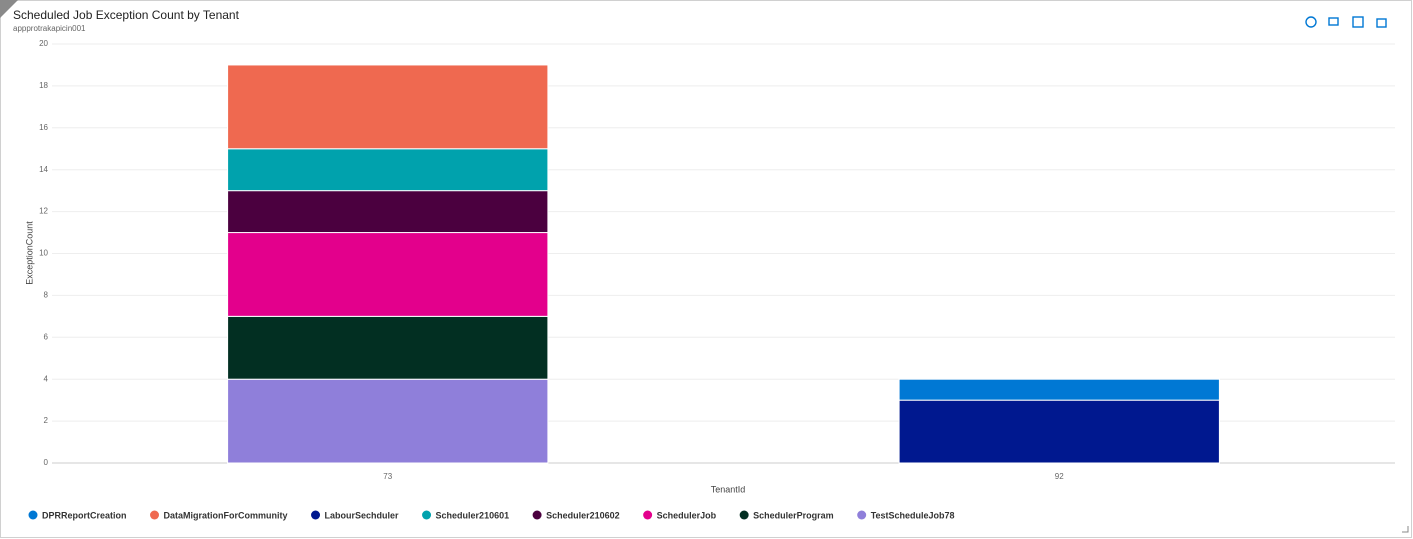 Image resolution: width=1413 pixels, height=539 pixels. I want to click on legend-label: Scheduler210602, so click(583, 515).